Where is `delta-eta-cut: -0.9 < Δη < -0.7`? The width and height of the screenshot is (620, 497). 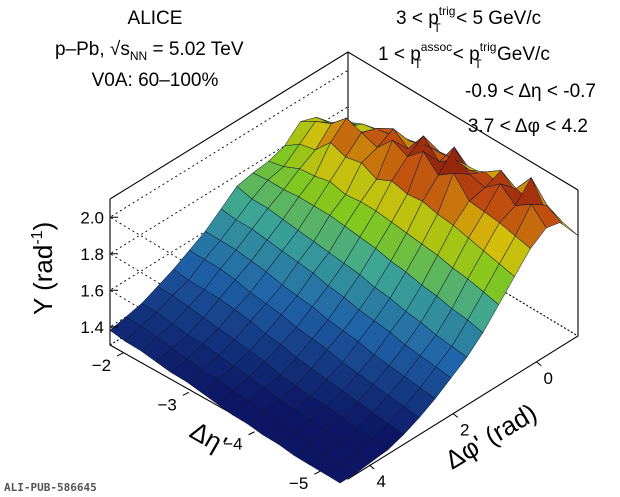 delta-eta-cut: -0.9 < Δη < -0.7 is located at coordinates (530, 91).